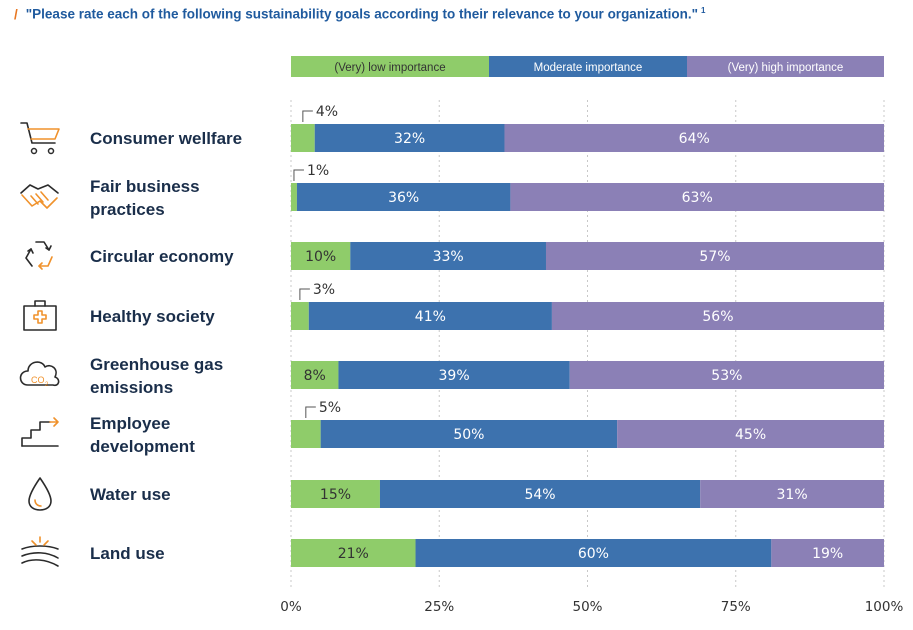  What do you see at coordinates (736, 607) in the screenshot?
I see `x-tick-label: 75%` at bounding box center [736, 607].